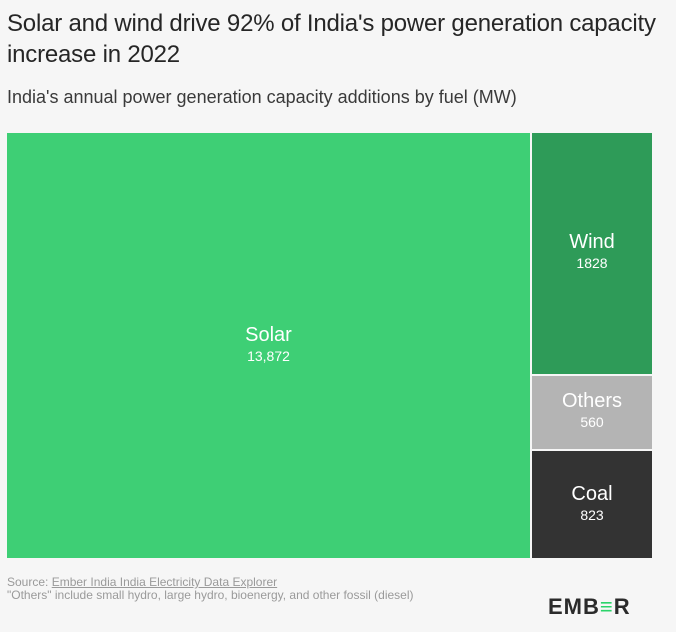 Image resolution: width=676 pixels, height=632 pixels. Describe the element at coordinates (29, 582) in the screenshot. I see `source-prefix: Source:` at that location.